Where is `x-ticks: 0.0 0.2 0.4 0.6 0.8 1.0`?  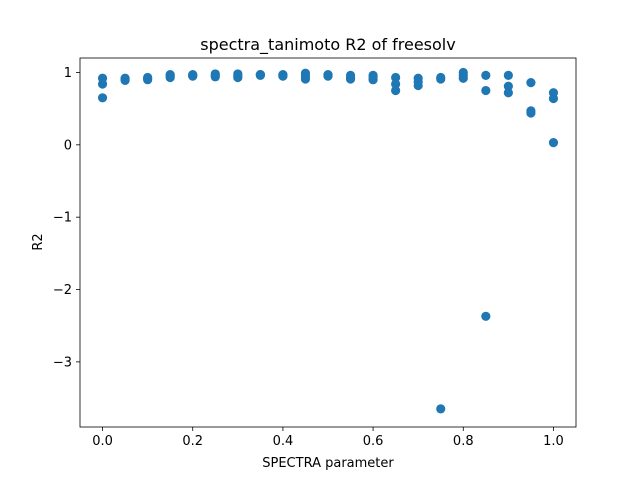 x-ticks: 0.0 0.2 0.4 0.6 0.8 1.0 is located at coordinates (328, 438).